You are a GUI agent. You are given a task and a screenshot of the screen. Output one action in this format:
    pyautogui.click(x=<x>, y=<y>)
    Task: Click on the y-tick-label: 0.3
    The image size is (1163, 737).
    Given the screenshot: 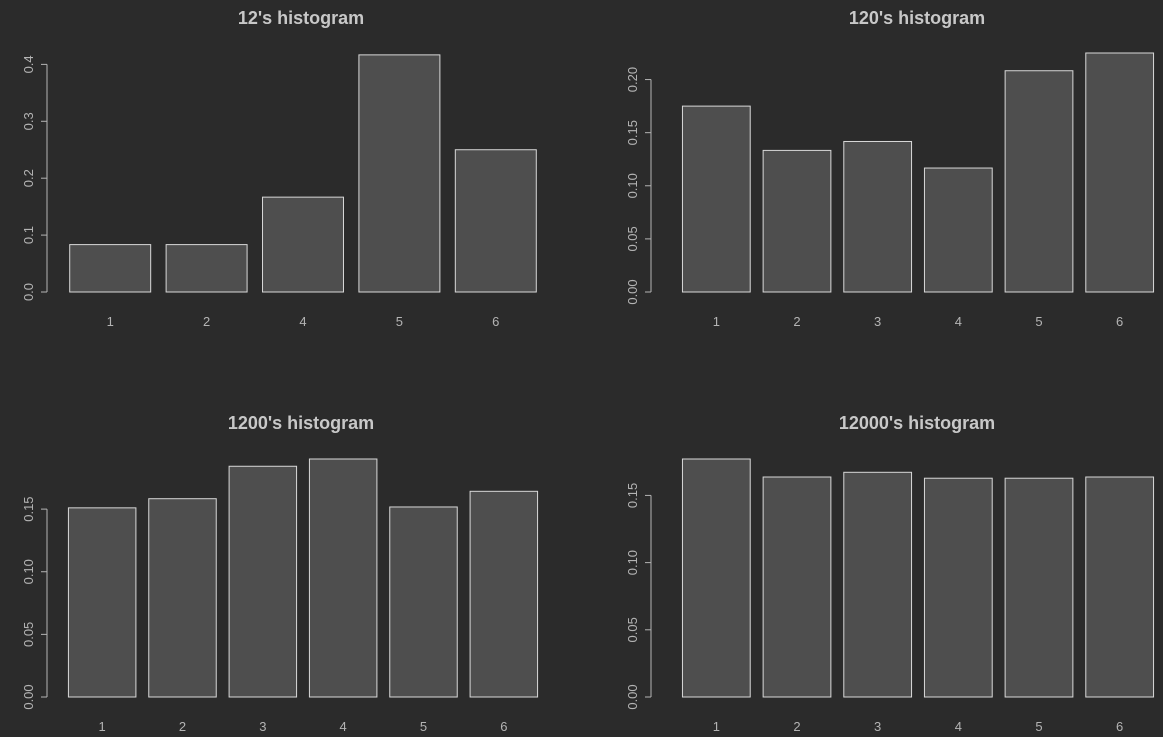 What is the action you would take?
    pyautogui.click(x=28, y=121)
    